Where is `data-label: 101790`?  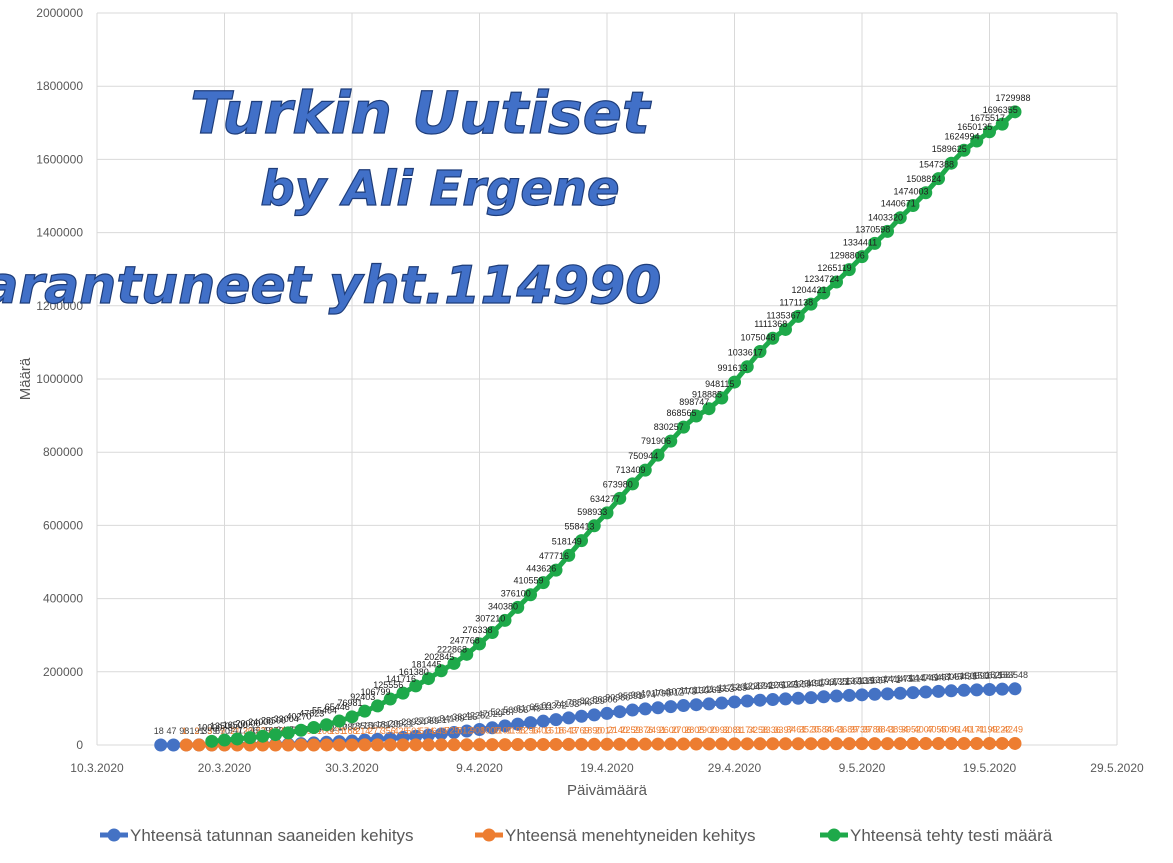 data-label: 101790 is located at coordinates (656, 694).